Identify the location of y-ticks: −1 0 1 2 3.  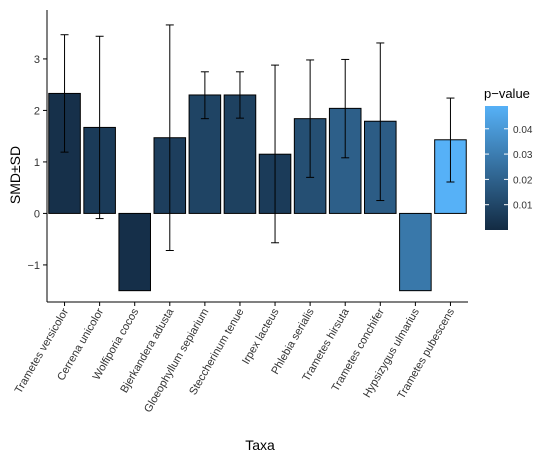
(37, 163).